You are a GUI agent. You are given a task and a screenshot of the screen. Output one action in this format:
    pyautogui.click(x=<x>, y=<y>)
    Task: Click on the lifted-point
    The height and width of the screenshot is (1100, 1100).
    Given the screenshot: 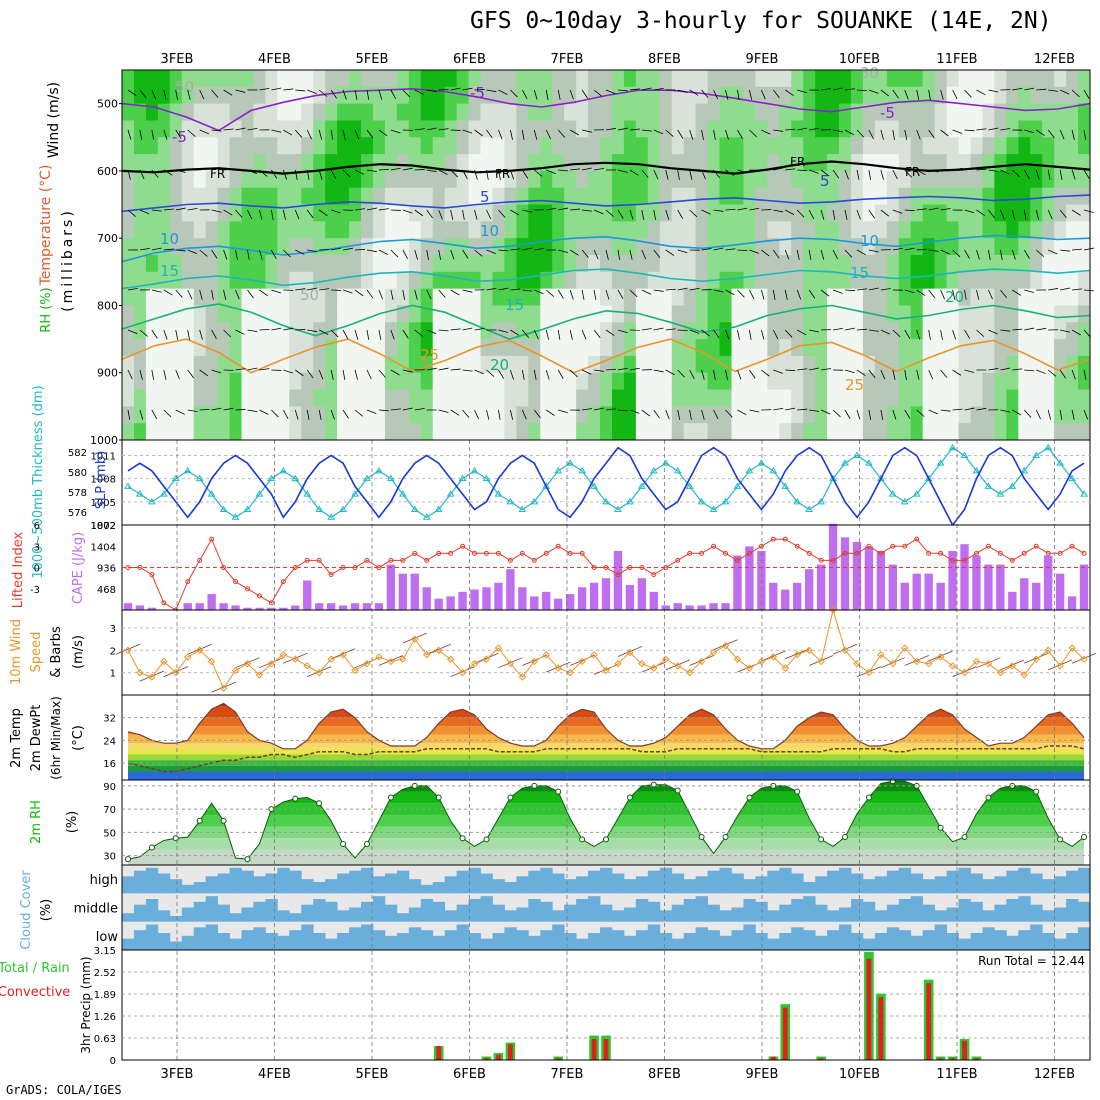 What is the action you would take?
    pyautogui.click(x=343, y=567)
    